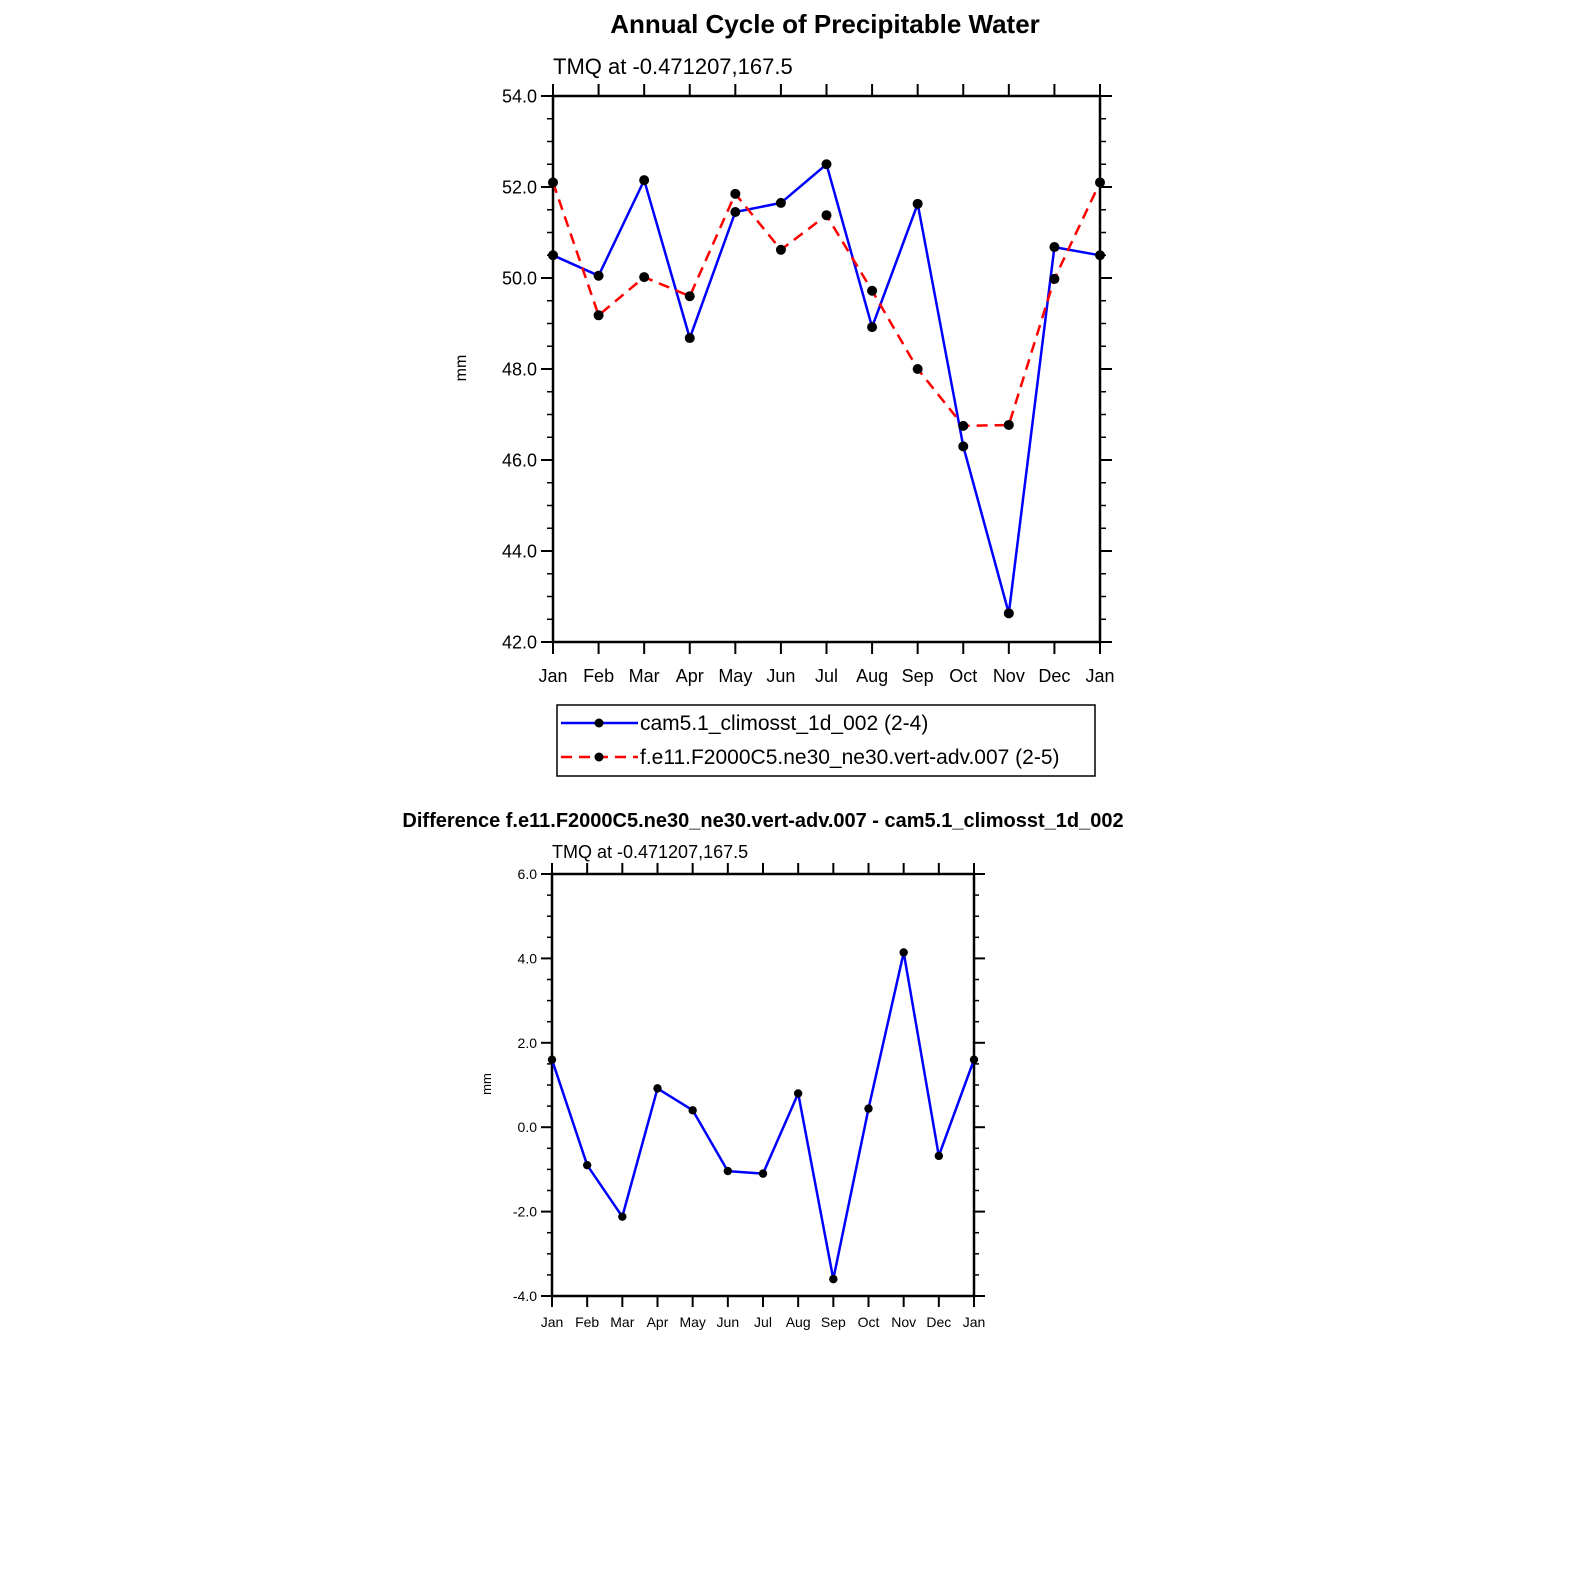  Describe the element at coordinates (938, 1322) in the screenshot. I see `difference-x-tick-label: Dec` at that location.